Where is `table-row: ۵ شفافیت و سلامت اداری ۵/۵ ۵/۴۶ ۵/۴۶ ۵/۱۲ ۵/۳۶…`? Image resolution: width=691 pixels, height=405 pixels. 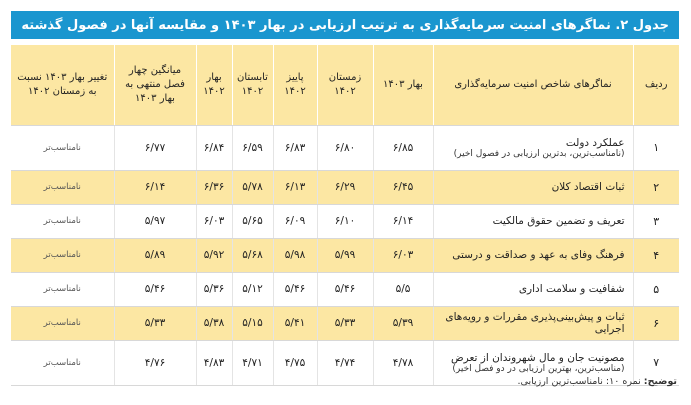 table-row: ۵ شفافیت و سلامت اداری ۵/۵ ۵/۴۶ ۵/۴۶ ۵/۱۲ ۵/۳۶… is located at coordinates (345, 289).